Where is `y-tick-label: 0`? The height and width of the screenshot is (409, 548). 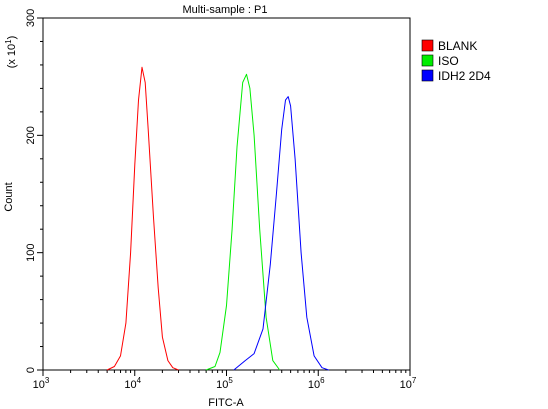 y-tick-label: 0 is located at coordinates (31, 370).